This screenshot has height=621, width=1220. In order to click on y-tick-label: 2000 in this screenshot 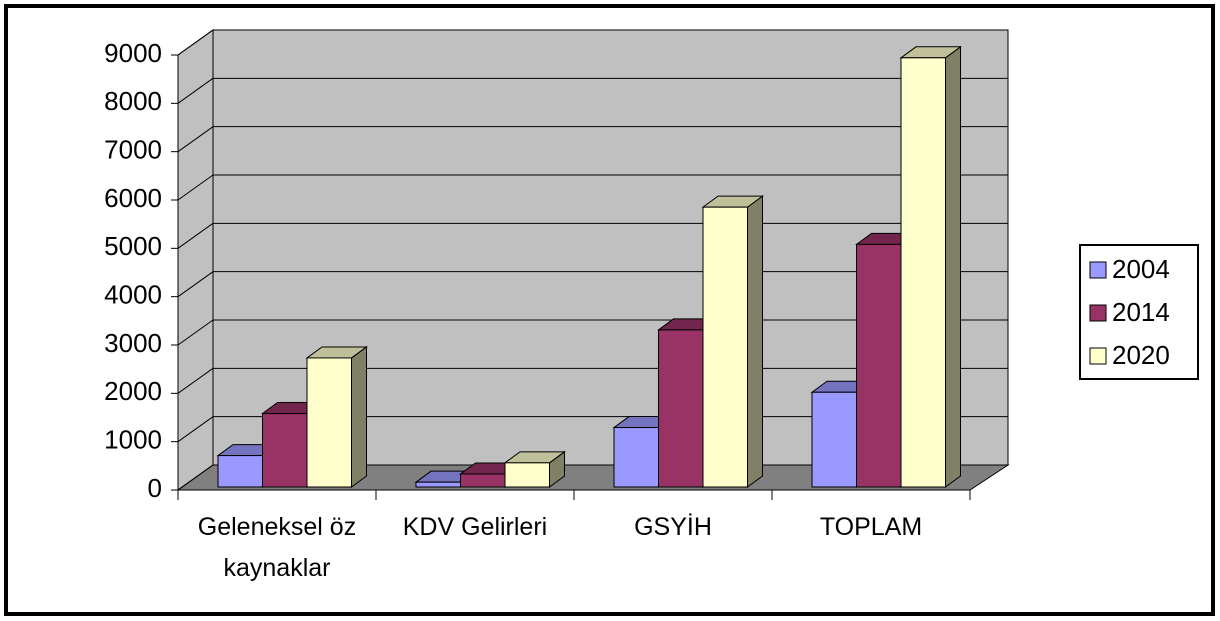, I will do `click(133, 391)`.